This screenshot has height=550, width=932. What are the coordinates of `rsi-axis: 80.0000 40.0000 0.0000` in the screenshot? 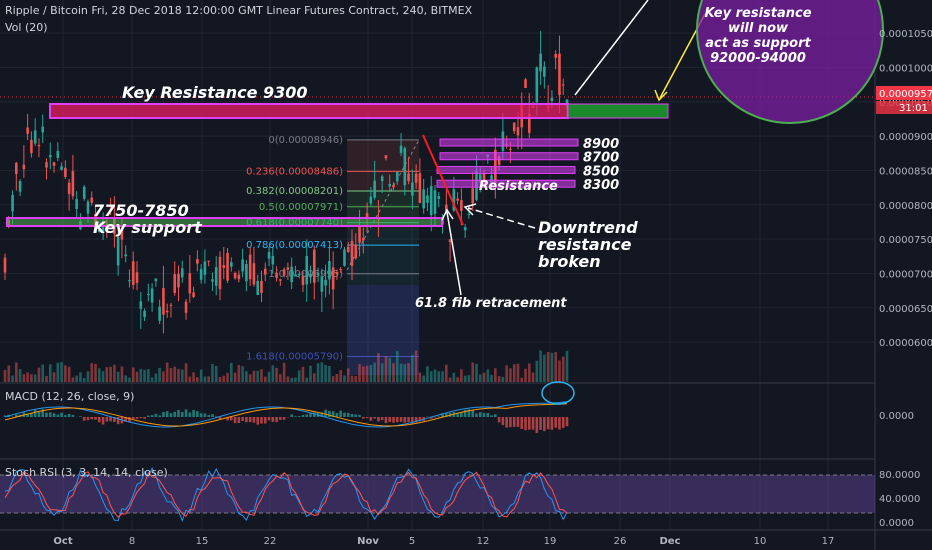 It's located at (899, 499).